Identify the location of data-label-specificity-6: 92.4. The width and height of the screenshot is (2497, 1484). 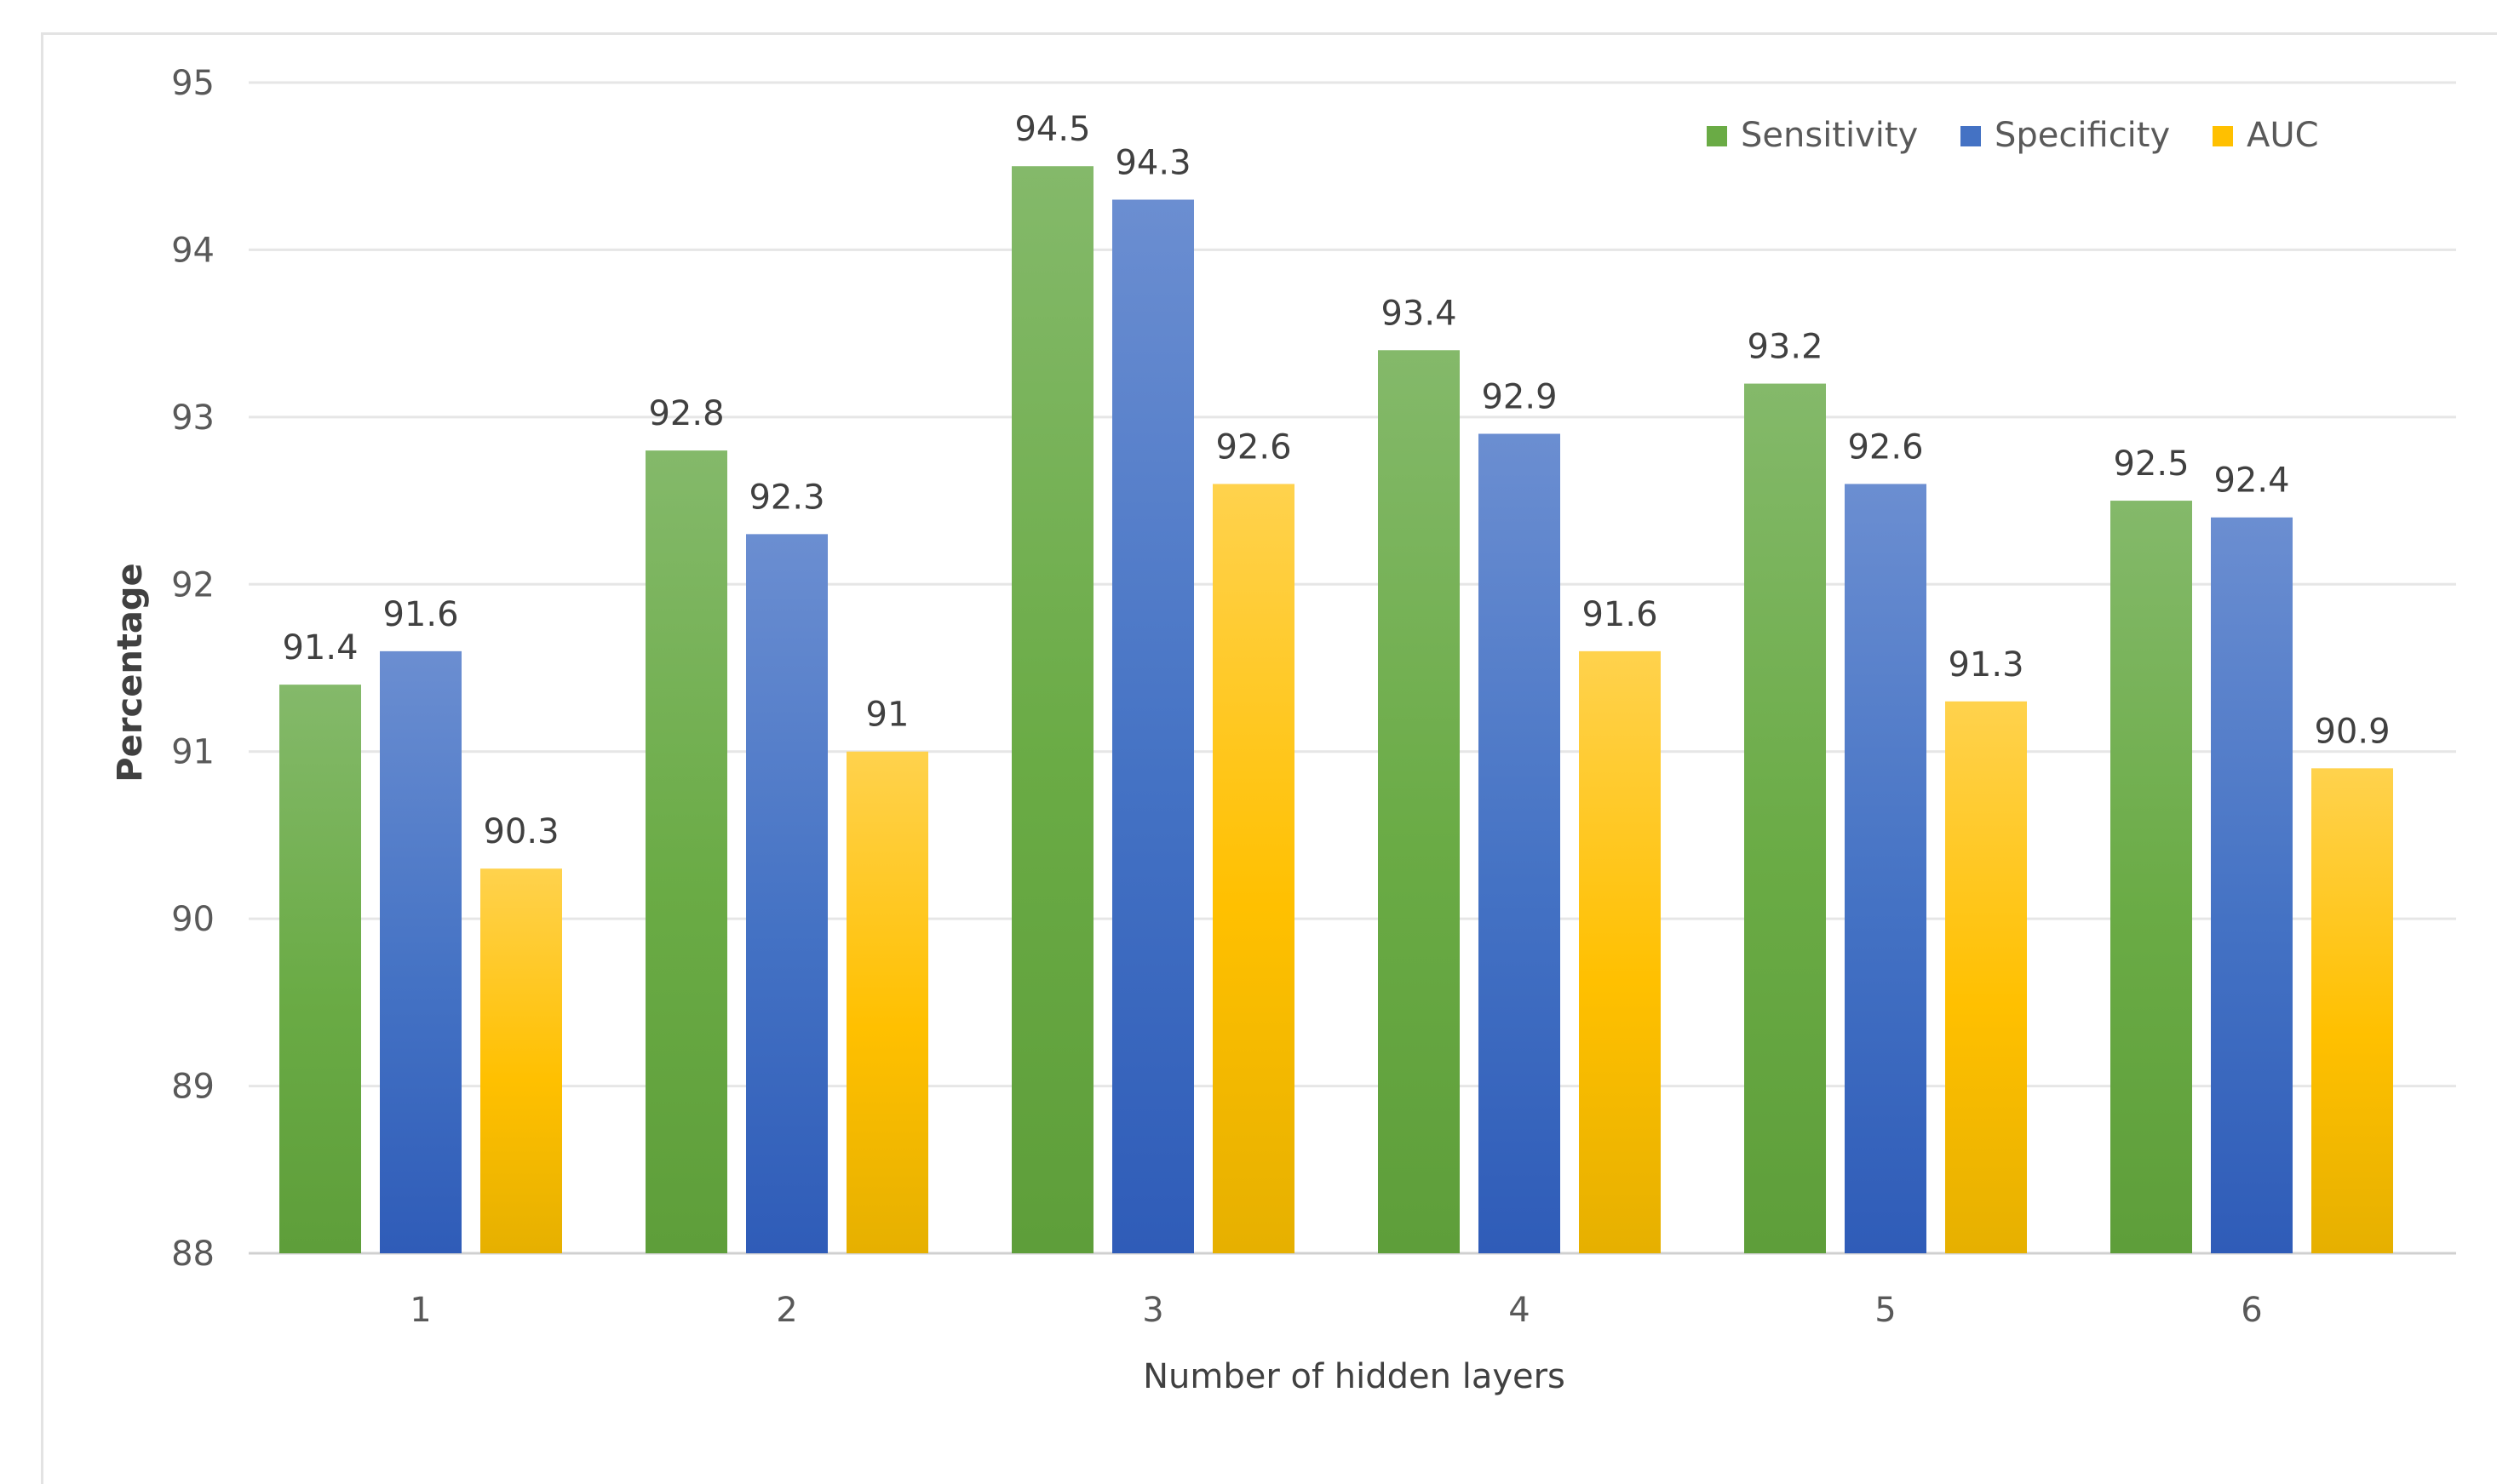
(2251, 481).